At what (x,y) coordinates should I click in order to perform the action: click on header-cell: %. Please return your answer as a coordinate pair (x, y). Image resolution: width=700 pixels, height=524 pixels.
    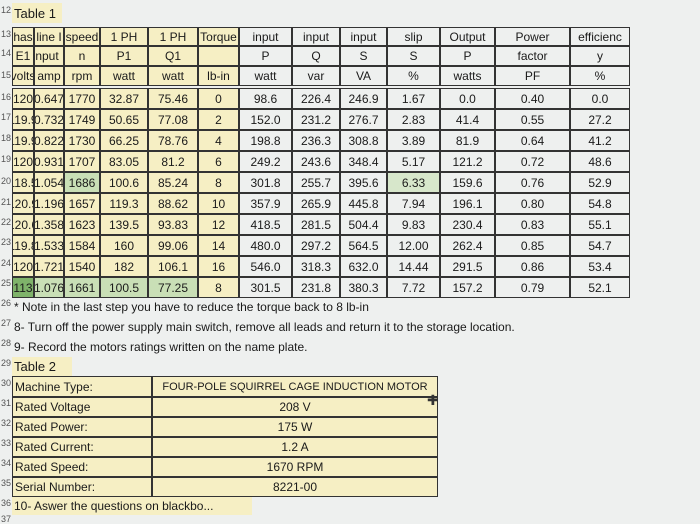
    Looking at the image, I should click on (413, 76).